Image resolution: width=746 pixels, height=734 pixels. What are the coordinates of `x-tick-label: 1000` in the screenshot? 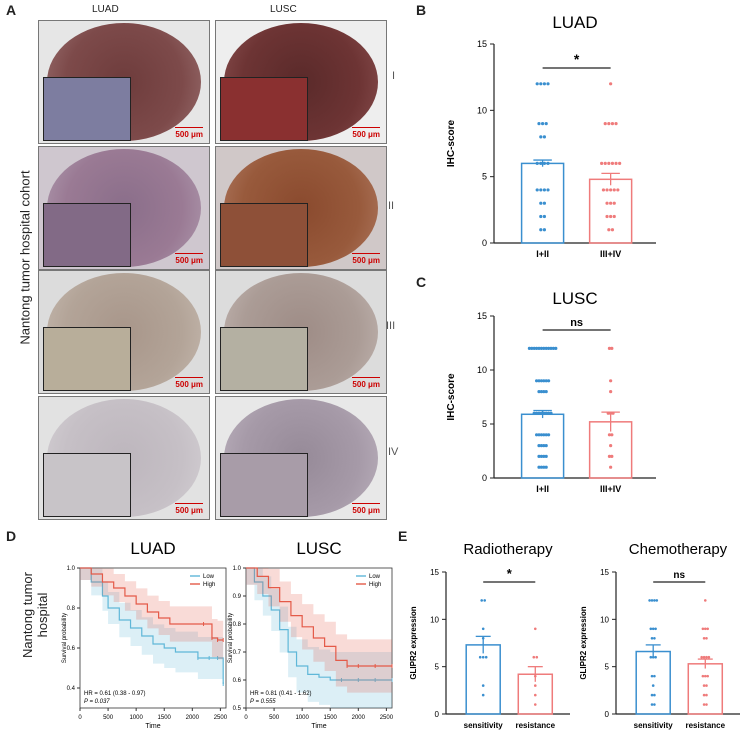 It's located at (136, 718).